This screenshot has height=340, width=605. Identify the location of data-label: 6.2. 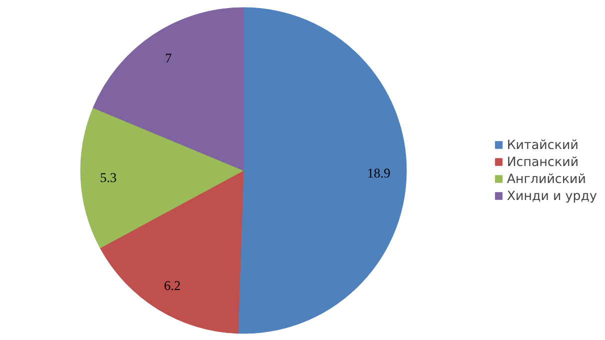
(172, 286).